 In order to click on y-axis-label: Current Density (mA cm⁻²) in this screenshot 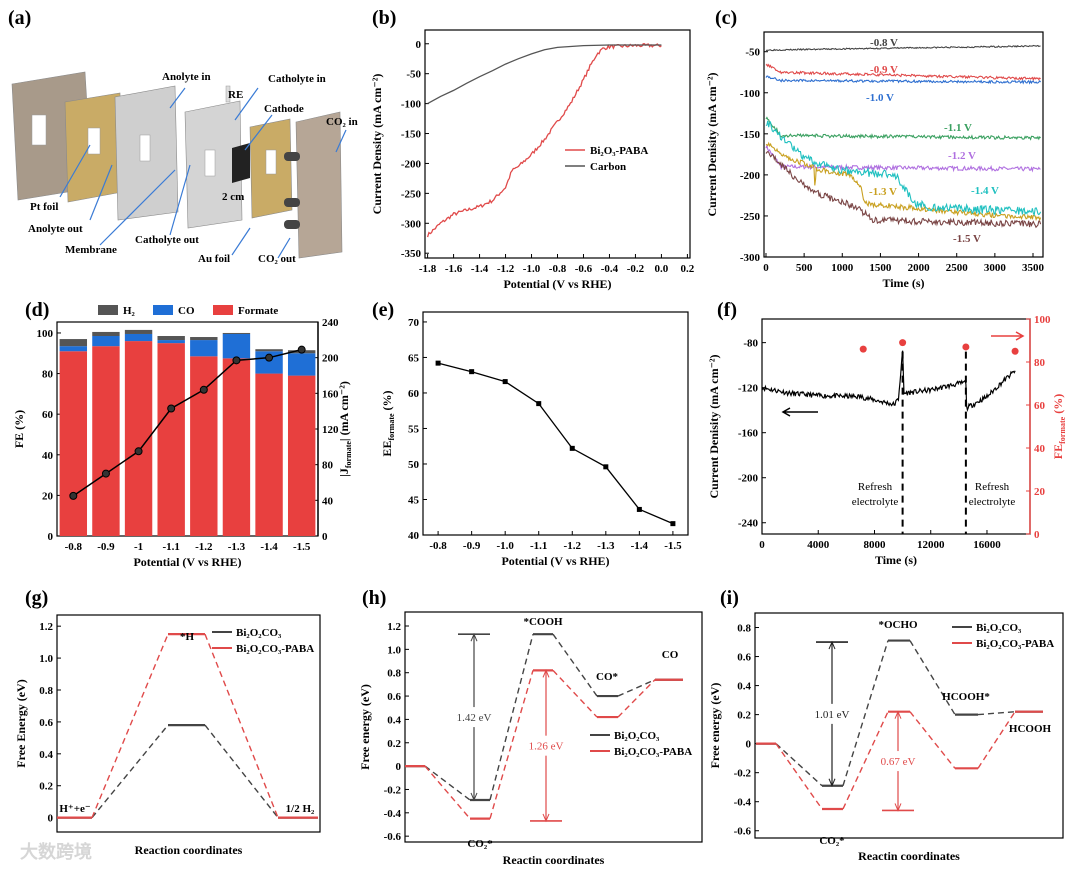, I will do `click(377, 144)`.